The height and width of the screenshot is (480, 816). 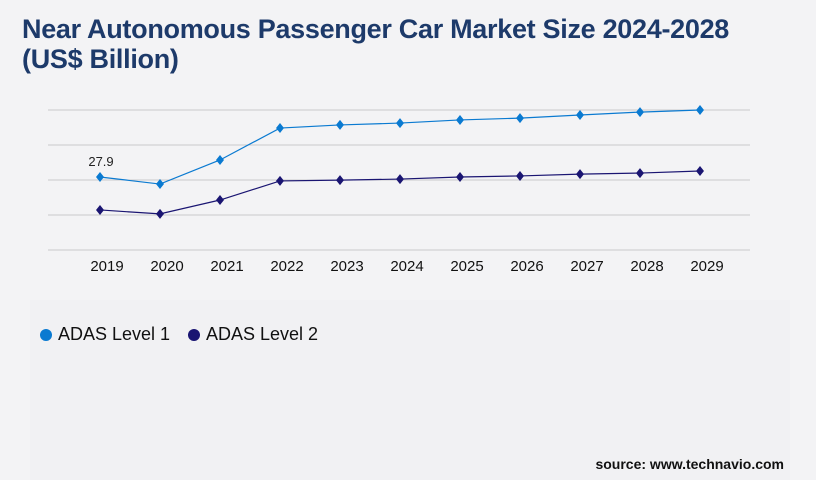 What do you see at coordinates (262, 334) in the screenshot?
I see `legend-label: ADAS Level 2` at bounding box center [262, 334].